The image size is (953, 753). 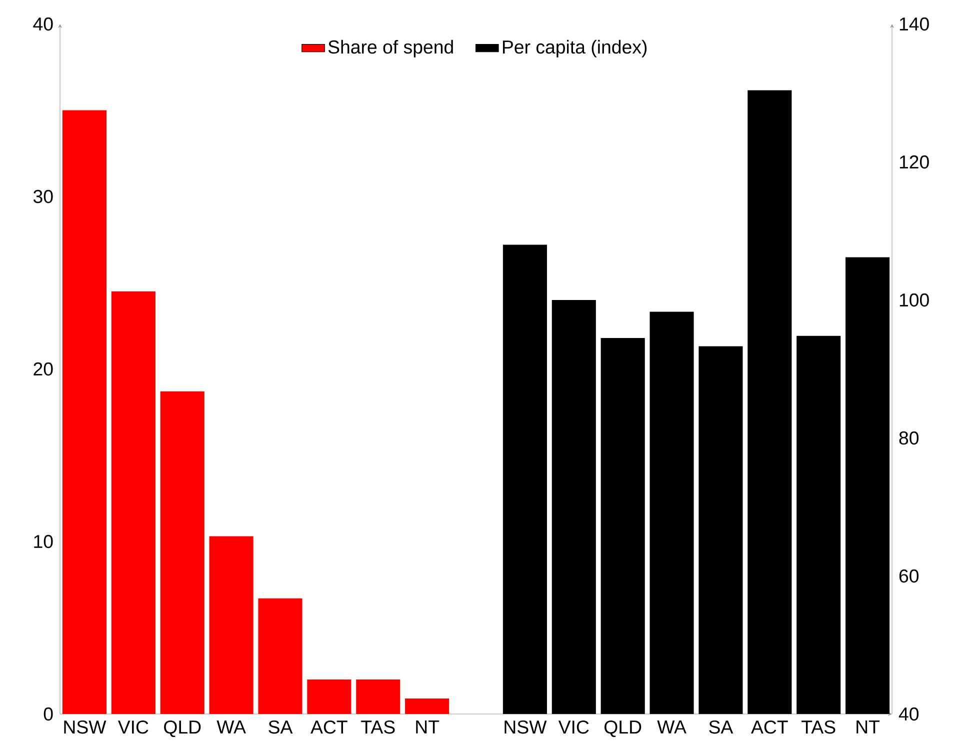 What do you see at coordinates (914, 162) in the screenshot?
I see `y2-tick-label: 120` at bounding box center [914, 162].